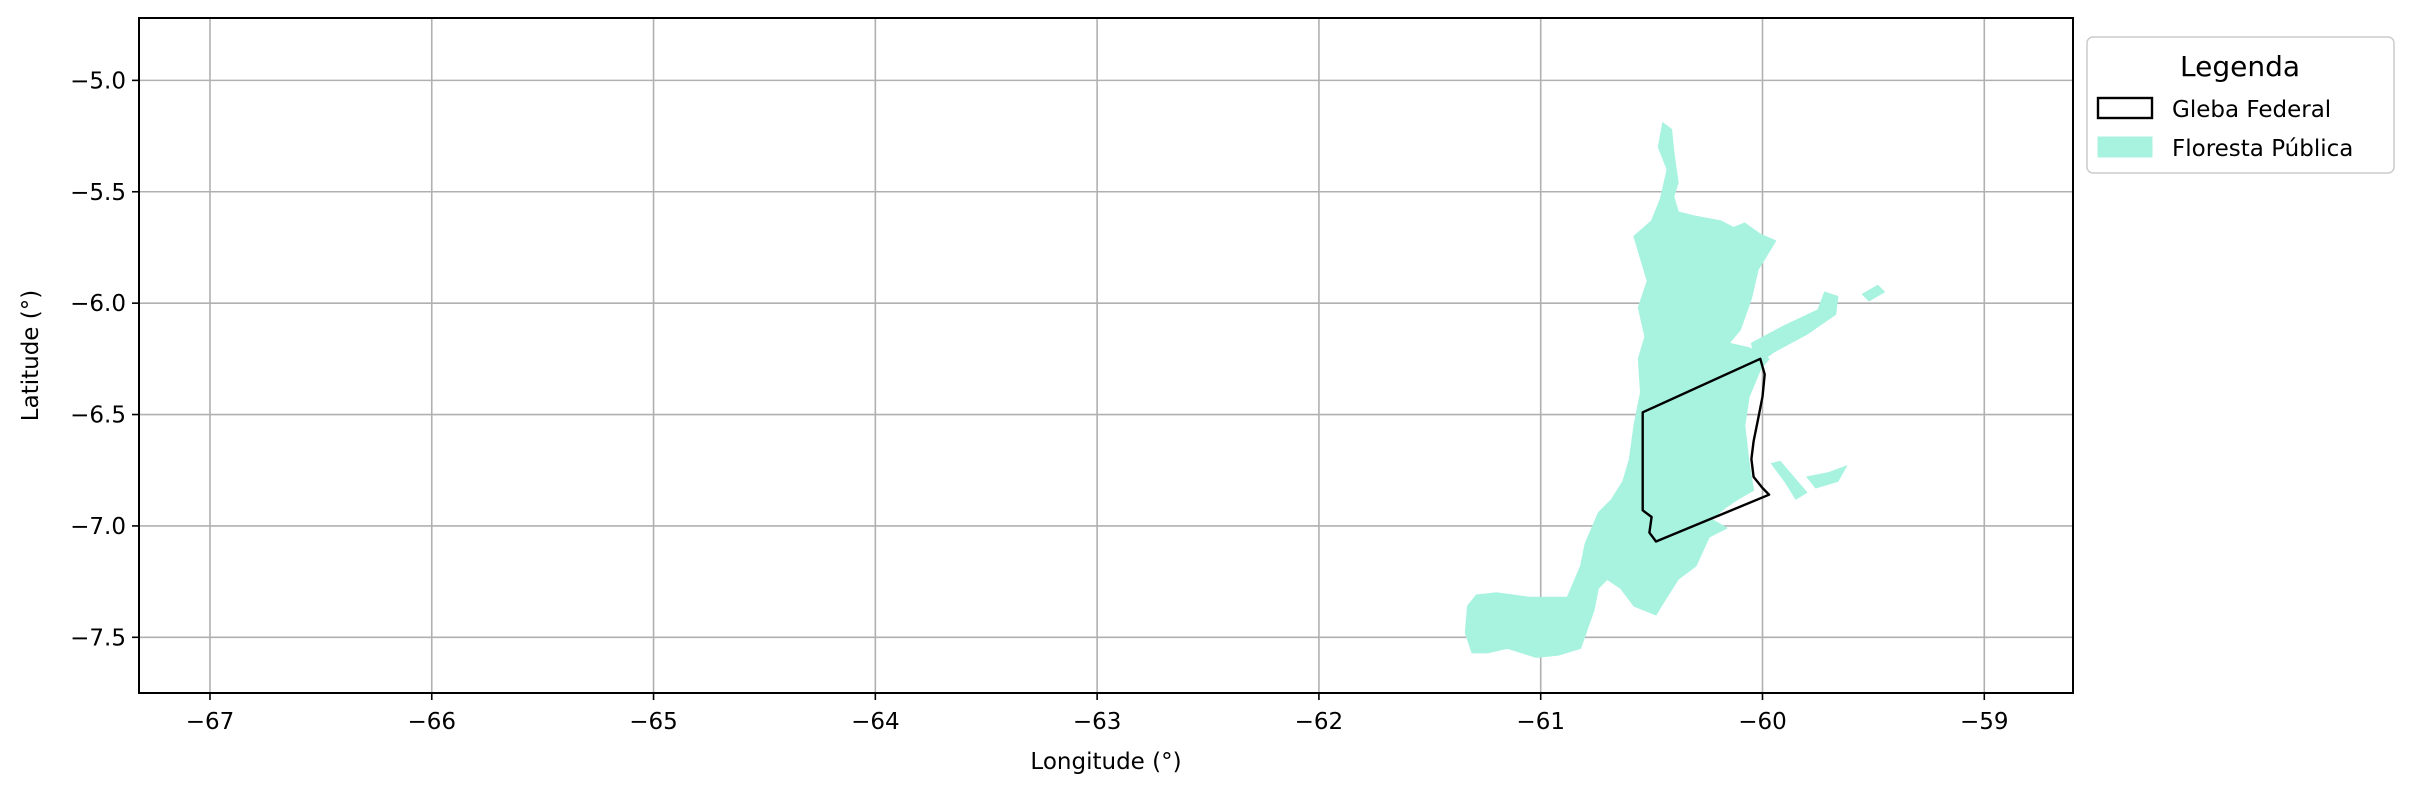 The height and width of the screenshot is (794, 2412). Describe the element at coordinates (98, 638) in the screenshot. I see `y-tick-label: −7.5` at that location.